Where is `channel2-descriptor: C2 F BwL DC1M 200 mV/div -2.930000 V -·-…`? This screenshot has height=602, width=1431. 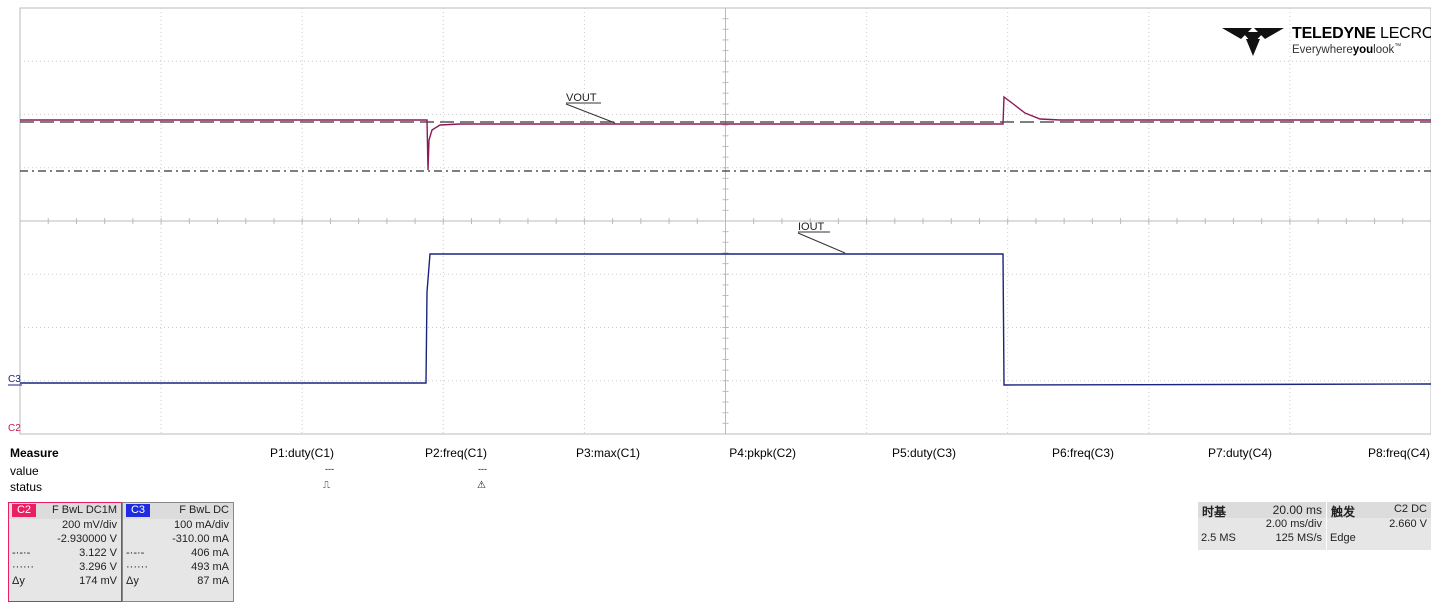
channel2-descriptor: C2 F BwL DC1M 200 mV/div -2.930000 V -·-… is located at coordinates (65, 552).